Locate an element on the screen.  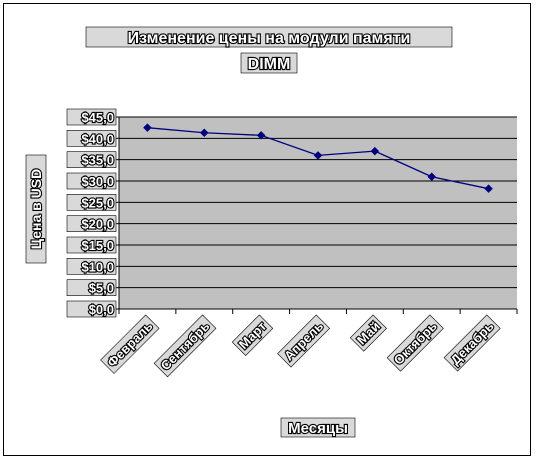
subtitle-highlight is located at coordinates (269, 63).